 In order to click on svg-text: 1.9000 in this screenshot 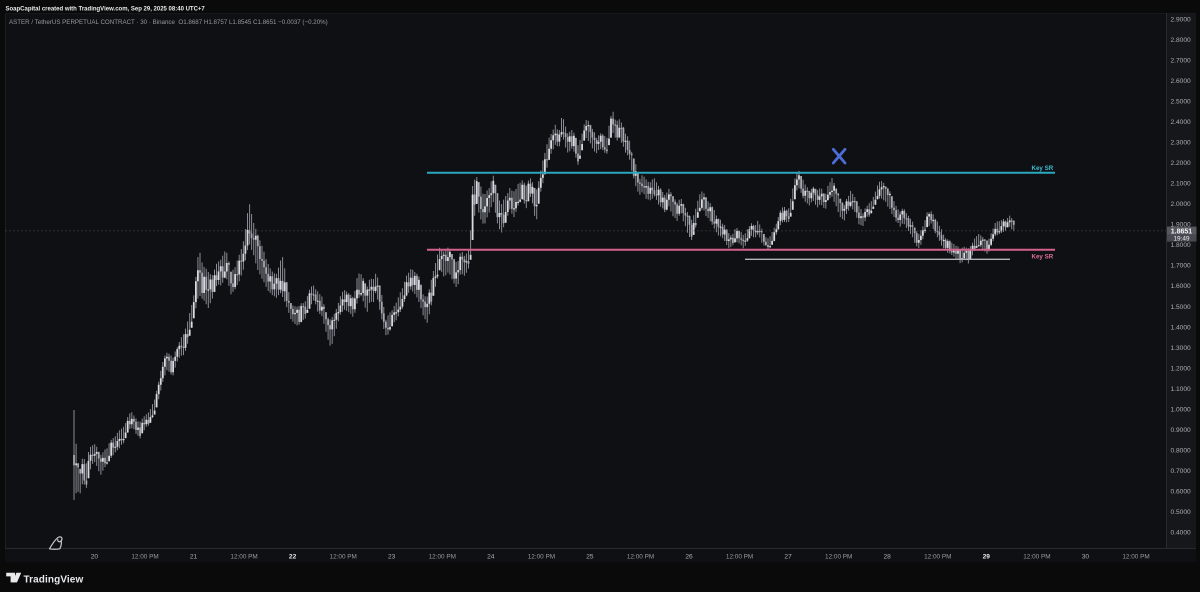, I will do `click(1181, 225)`.